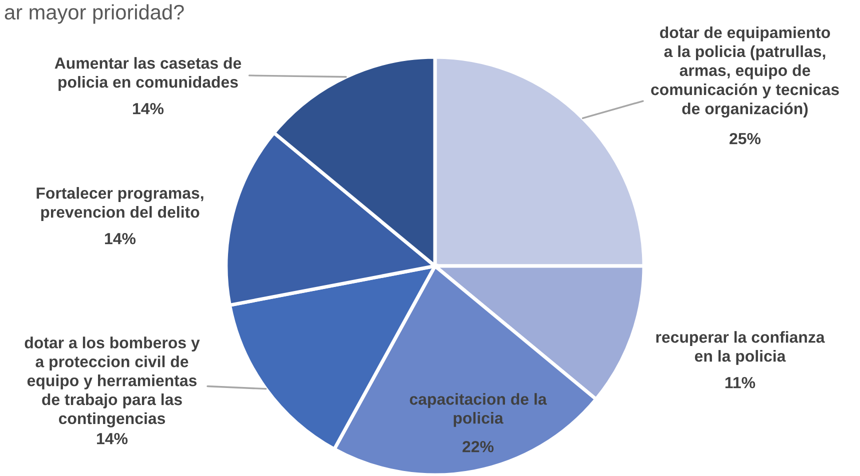 The height and width of the screenshot is (476, 860). What do you see at coordinates (478, 410) in the screenshot?
I see `slice-label: capacitacion de la policia` at bounding box center [478, 410].